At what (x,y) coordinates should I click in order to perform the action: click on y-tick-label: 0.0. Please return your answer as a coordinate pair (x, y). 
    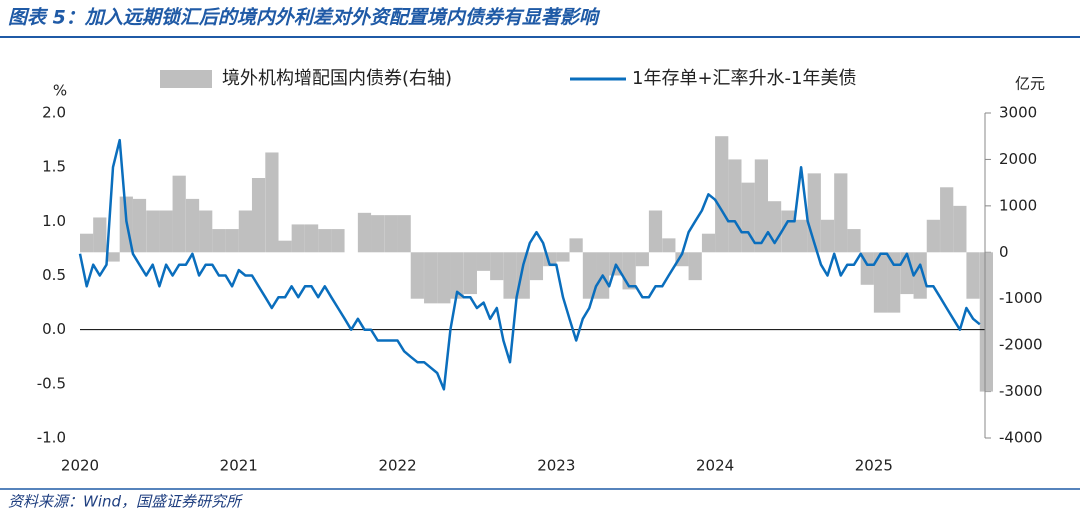
    Looking at the image, I should click on (54, 329).